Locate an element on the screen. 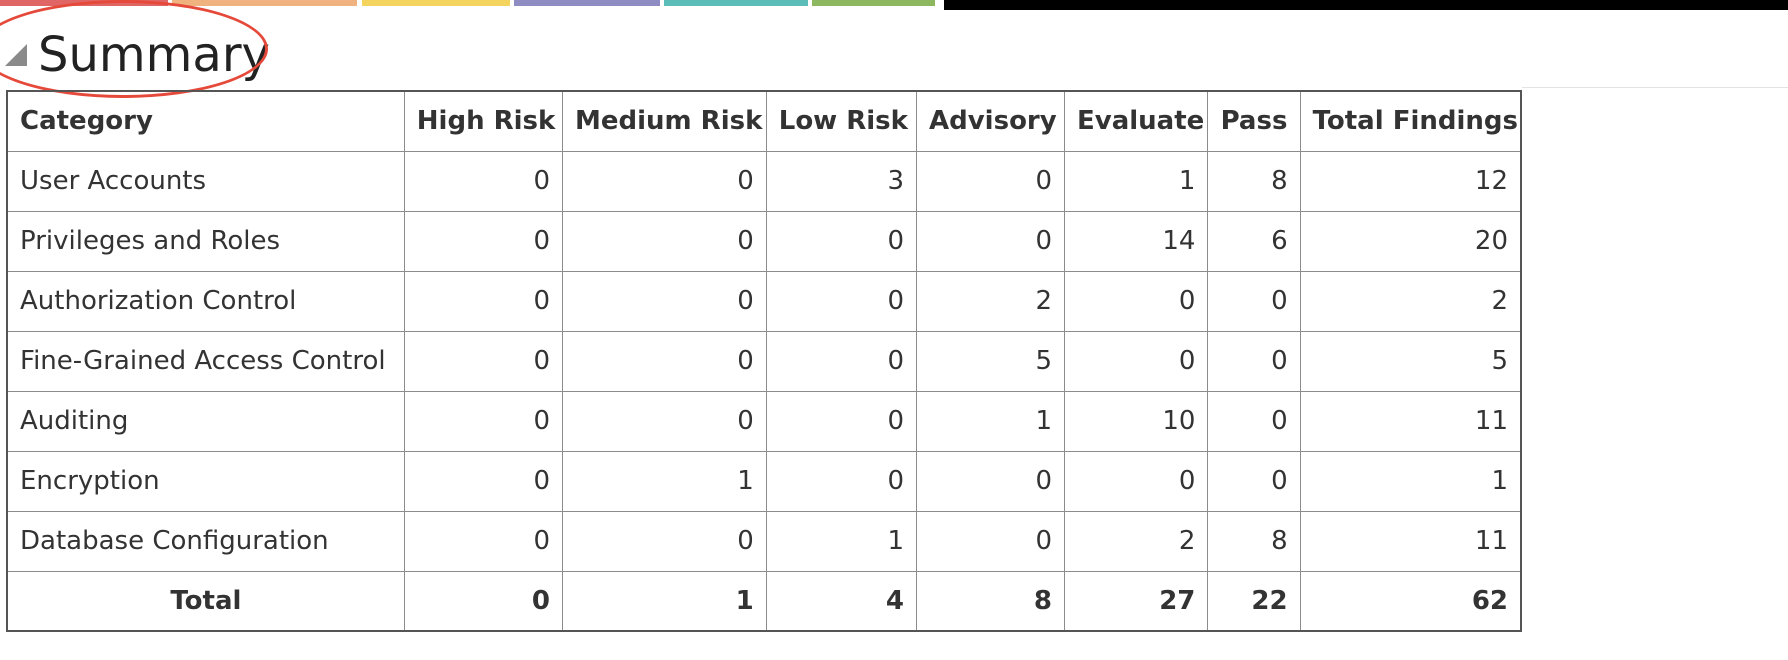  bar-red is located at coordinates (84, 3).